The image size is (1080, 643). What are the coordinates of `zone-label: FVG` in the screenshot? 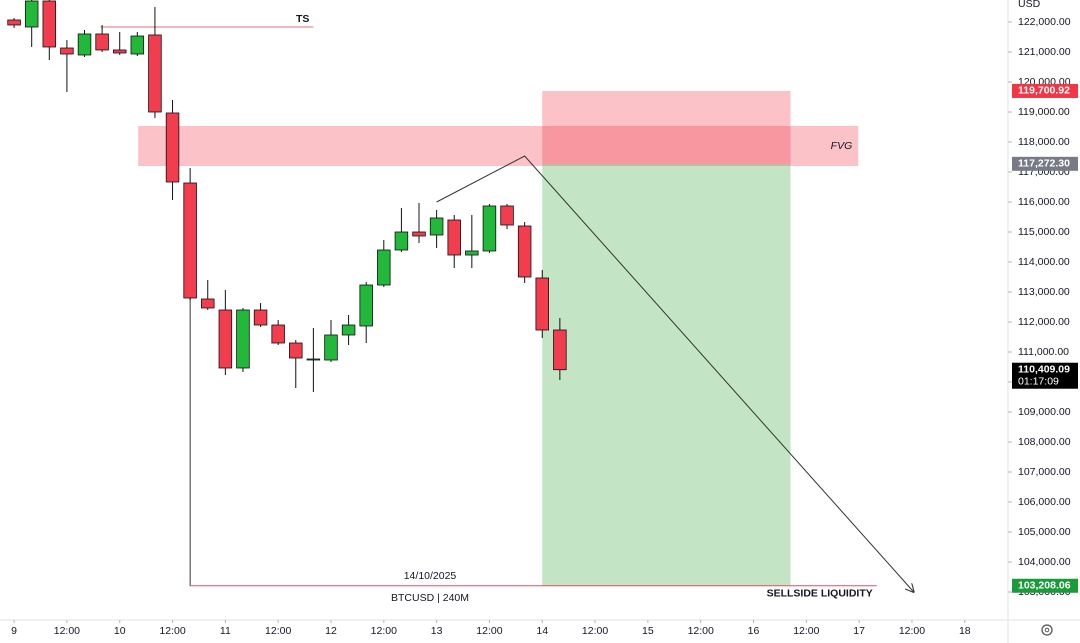 It's located at (842, 146).